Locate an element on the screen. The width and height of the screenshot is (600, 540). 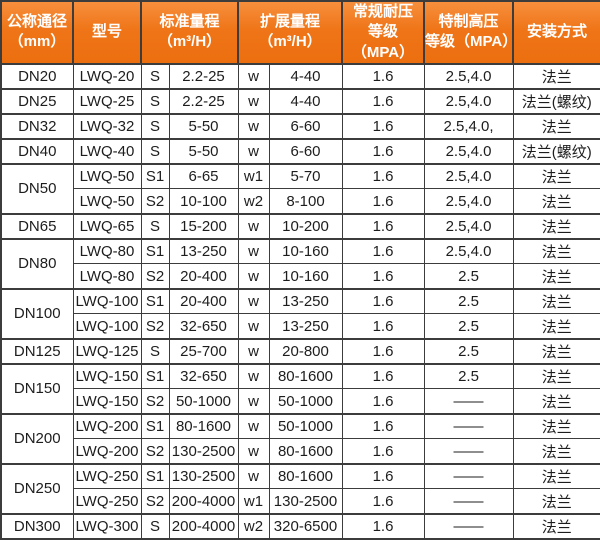
cell-ext-range: 320-6500 is located at coordinates (305, 526).